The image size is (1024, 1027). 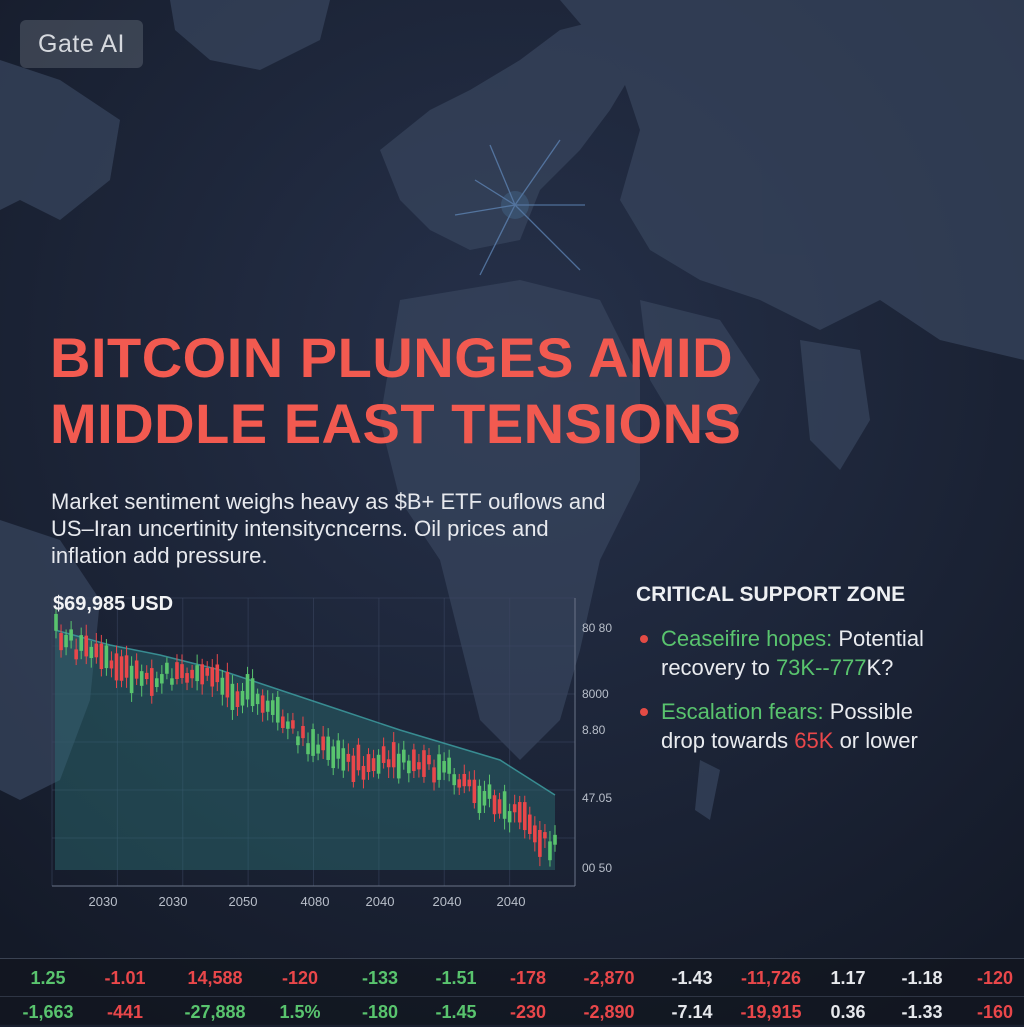 I want to click on land-greenland, so click(x=250, y=35).